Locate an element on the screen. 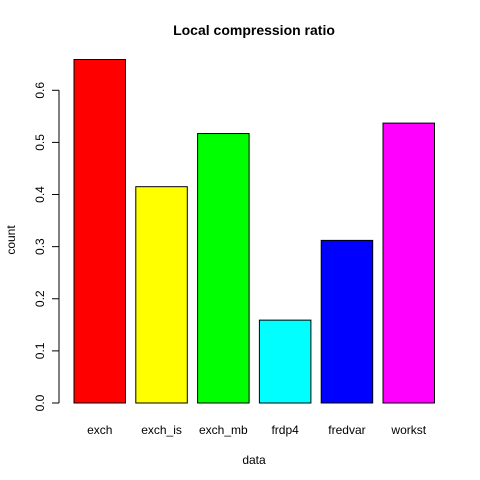  x-tick-label: workst is located at coordinates (408, 430).